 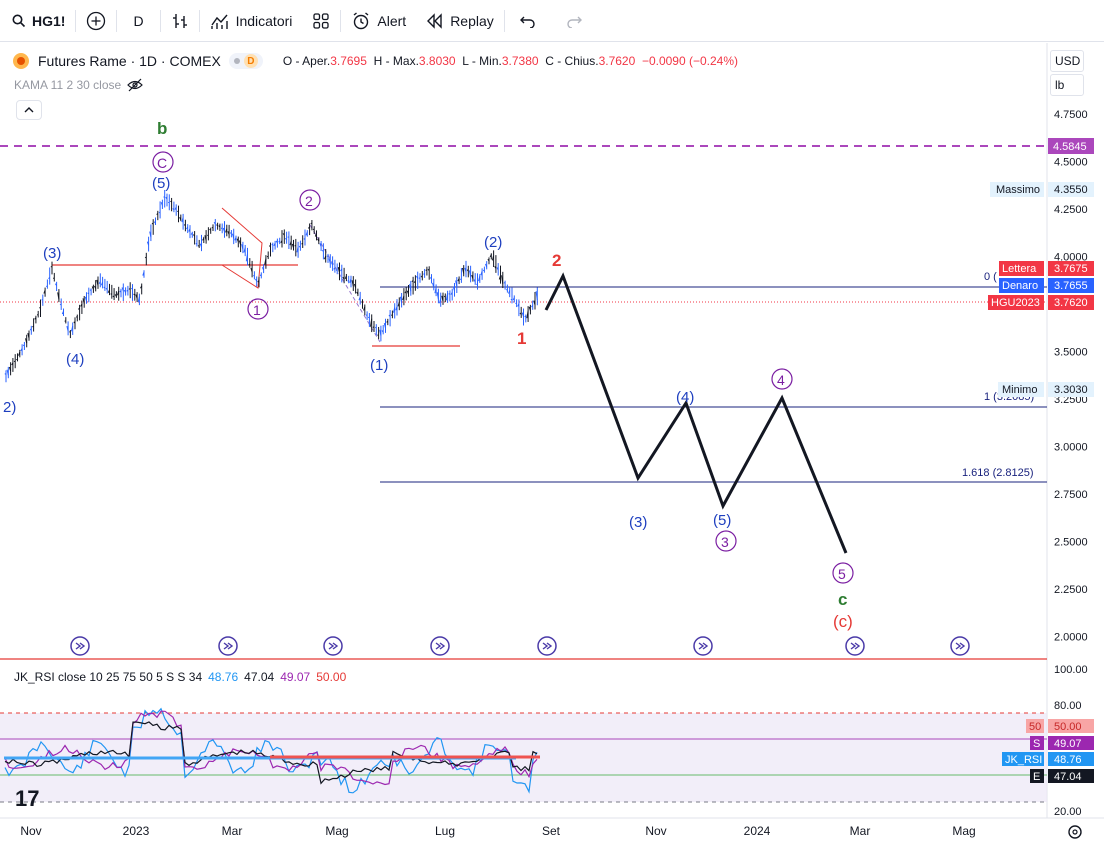 I want to click on high-value: 3.8030, so click(x=437, y=61).